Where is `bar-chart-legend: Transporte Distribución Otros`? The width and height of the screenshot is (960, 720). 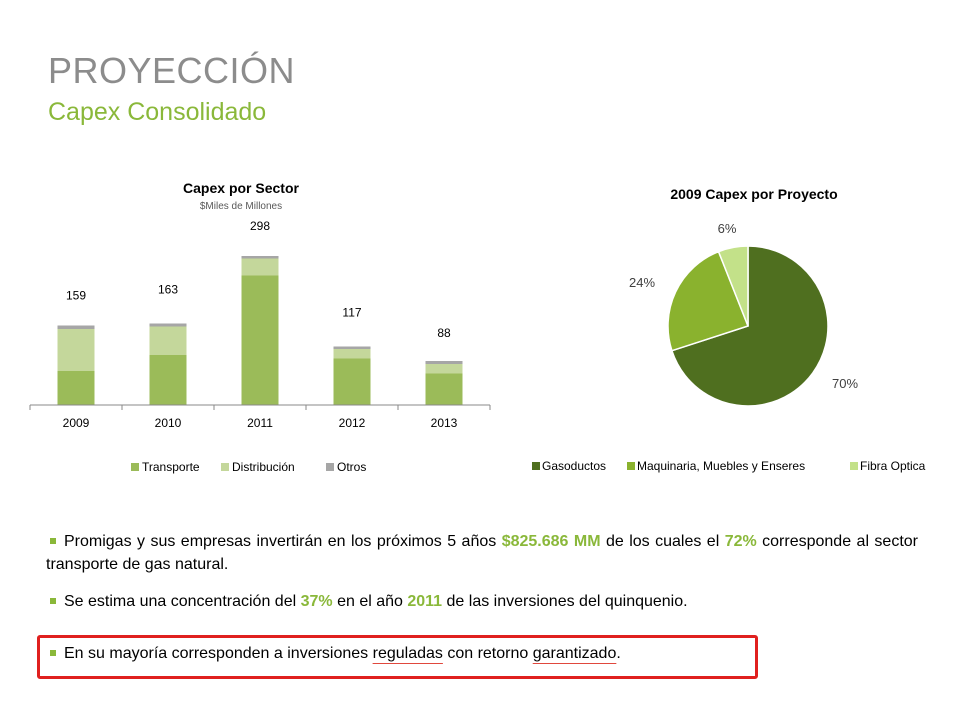 bar-chart-legend: Transporte Distribución Otros is located at coordinates (248, 467).